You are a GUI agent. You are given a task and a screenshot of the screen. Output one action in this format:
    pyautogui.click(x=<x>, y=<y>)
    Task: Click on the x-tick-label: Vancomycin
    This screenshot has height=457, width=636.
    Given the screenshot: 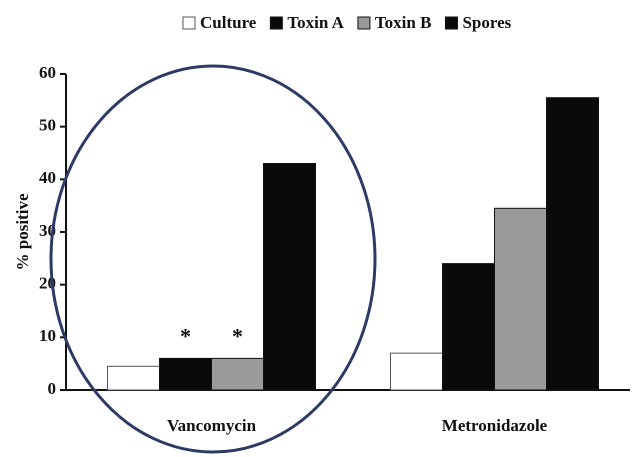 What is the action you would take?
    pyautogui.click(x=212, y=425)
    